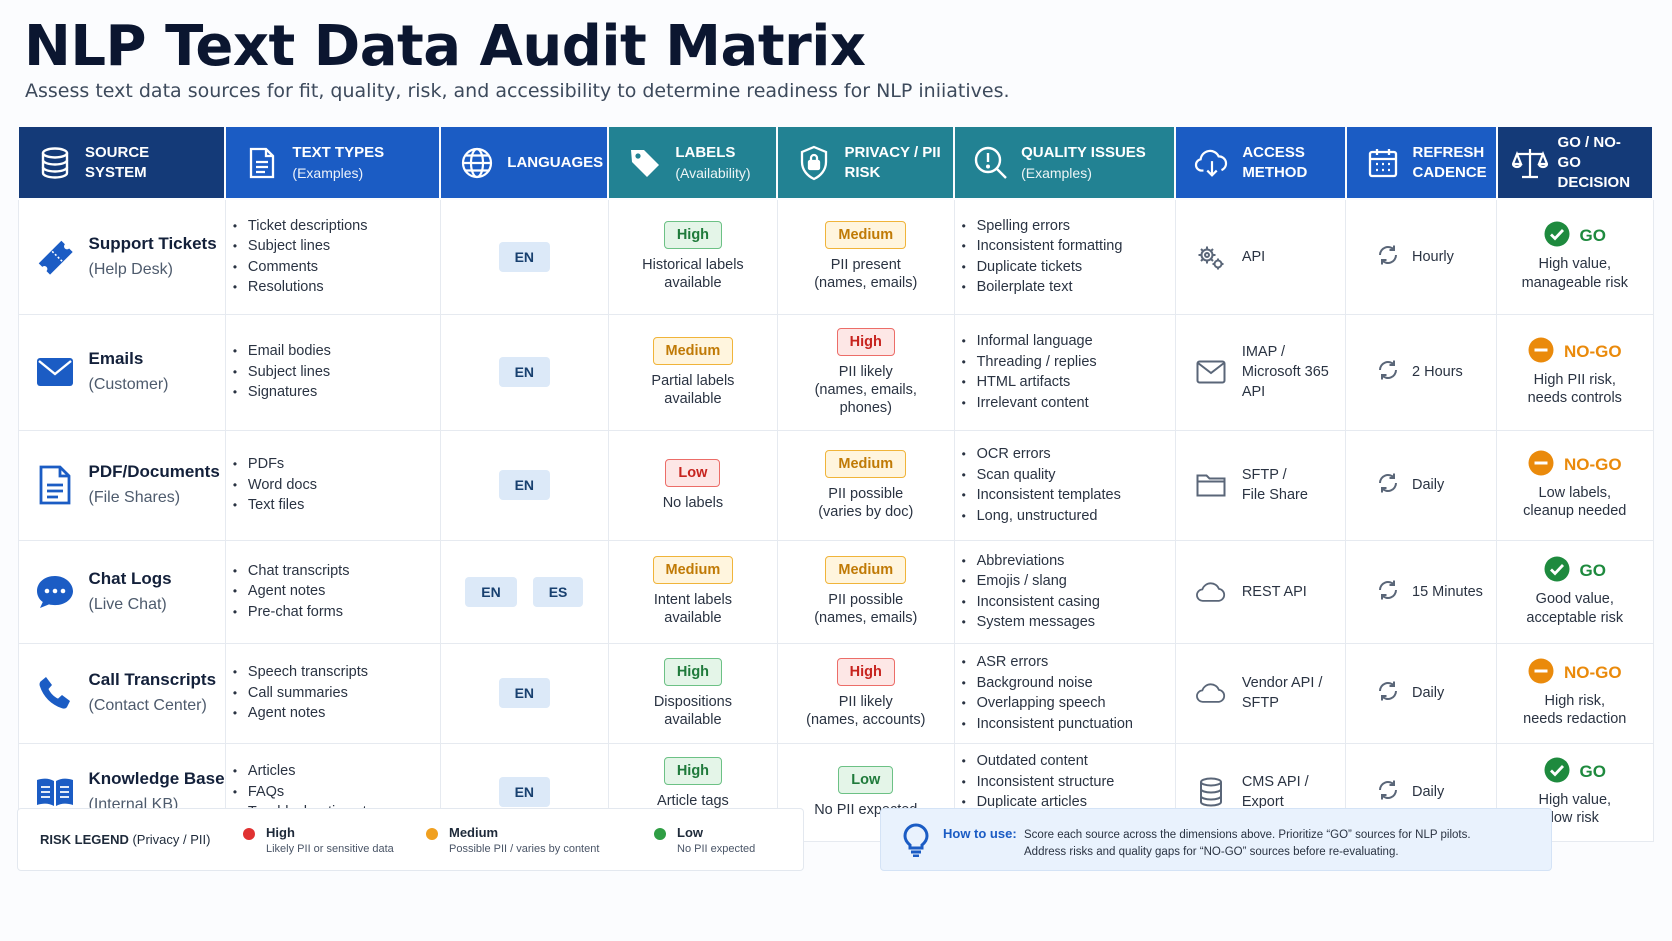  What do you see at coordinates (336, 612) in the screenshot?
I see `list-item: Pre-chat forms` at bounding box center [336, 612].